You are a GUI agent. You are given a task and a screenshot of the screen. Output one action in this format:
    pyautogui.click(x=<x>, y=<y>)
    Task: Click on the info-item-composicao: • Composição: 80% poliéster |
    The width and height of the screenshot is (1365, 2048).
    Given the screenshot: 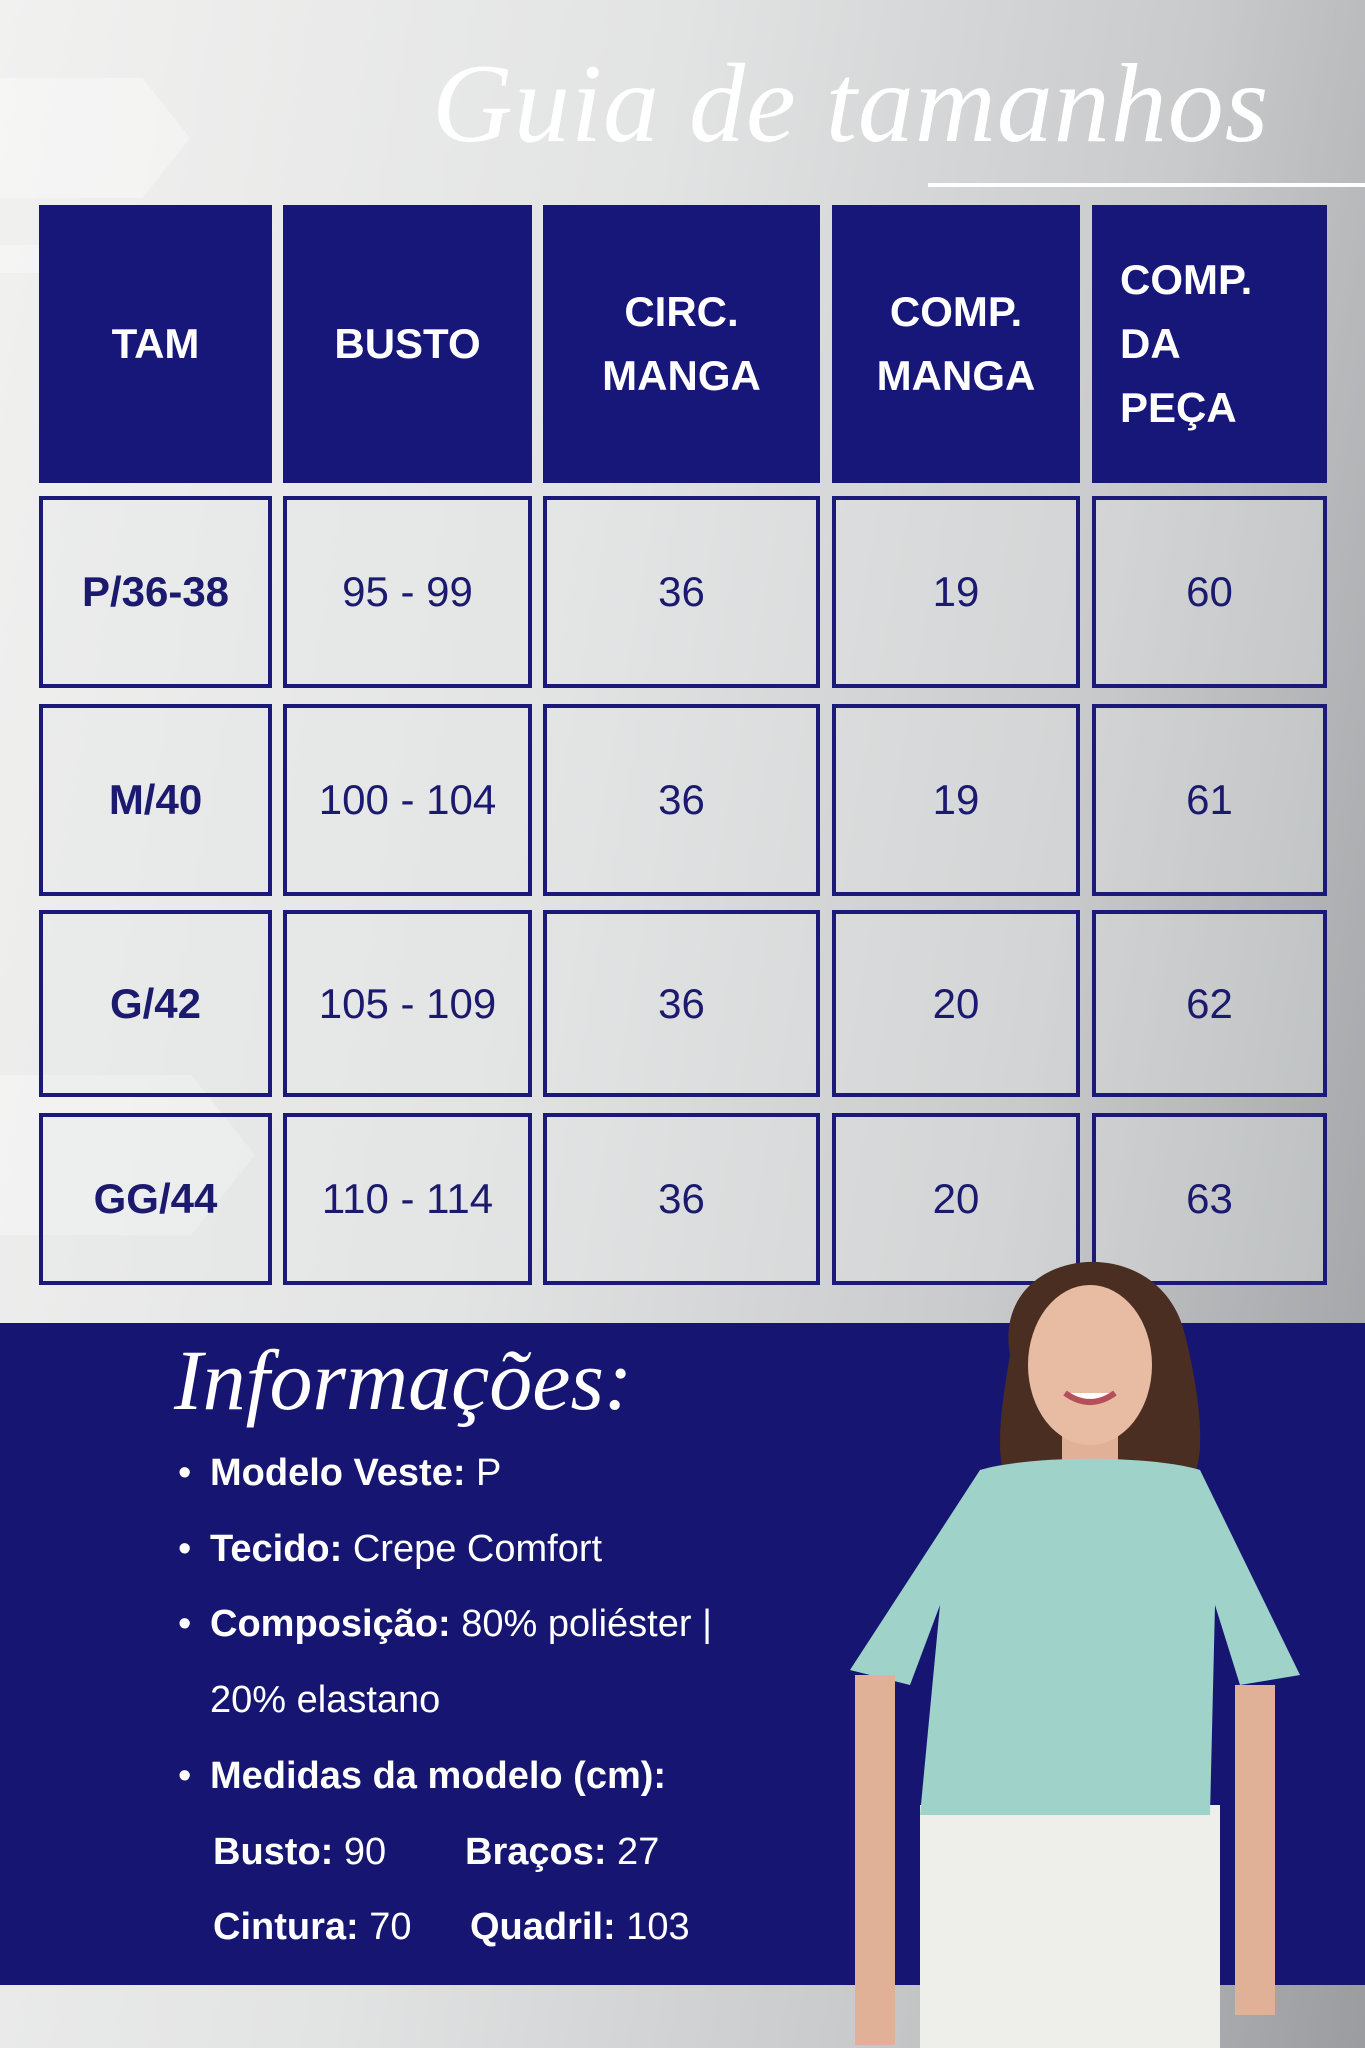 What is the action you would take?
    pyautogui.click(x=445, y=1624)
    